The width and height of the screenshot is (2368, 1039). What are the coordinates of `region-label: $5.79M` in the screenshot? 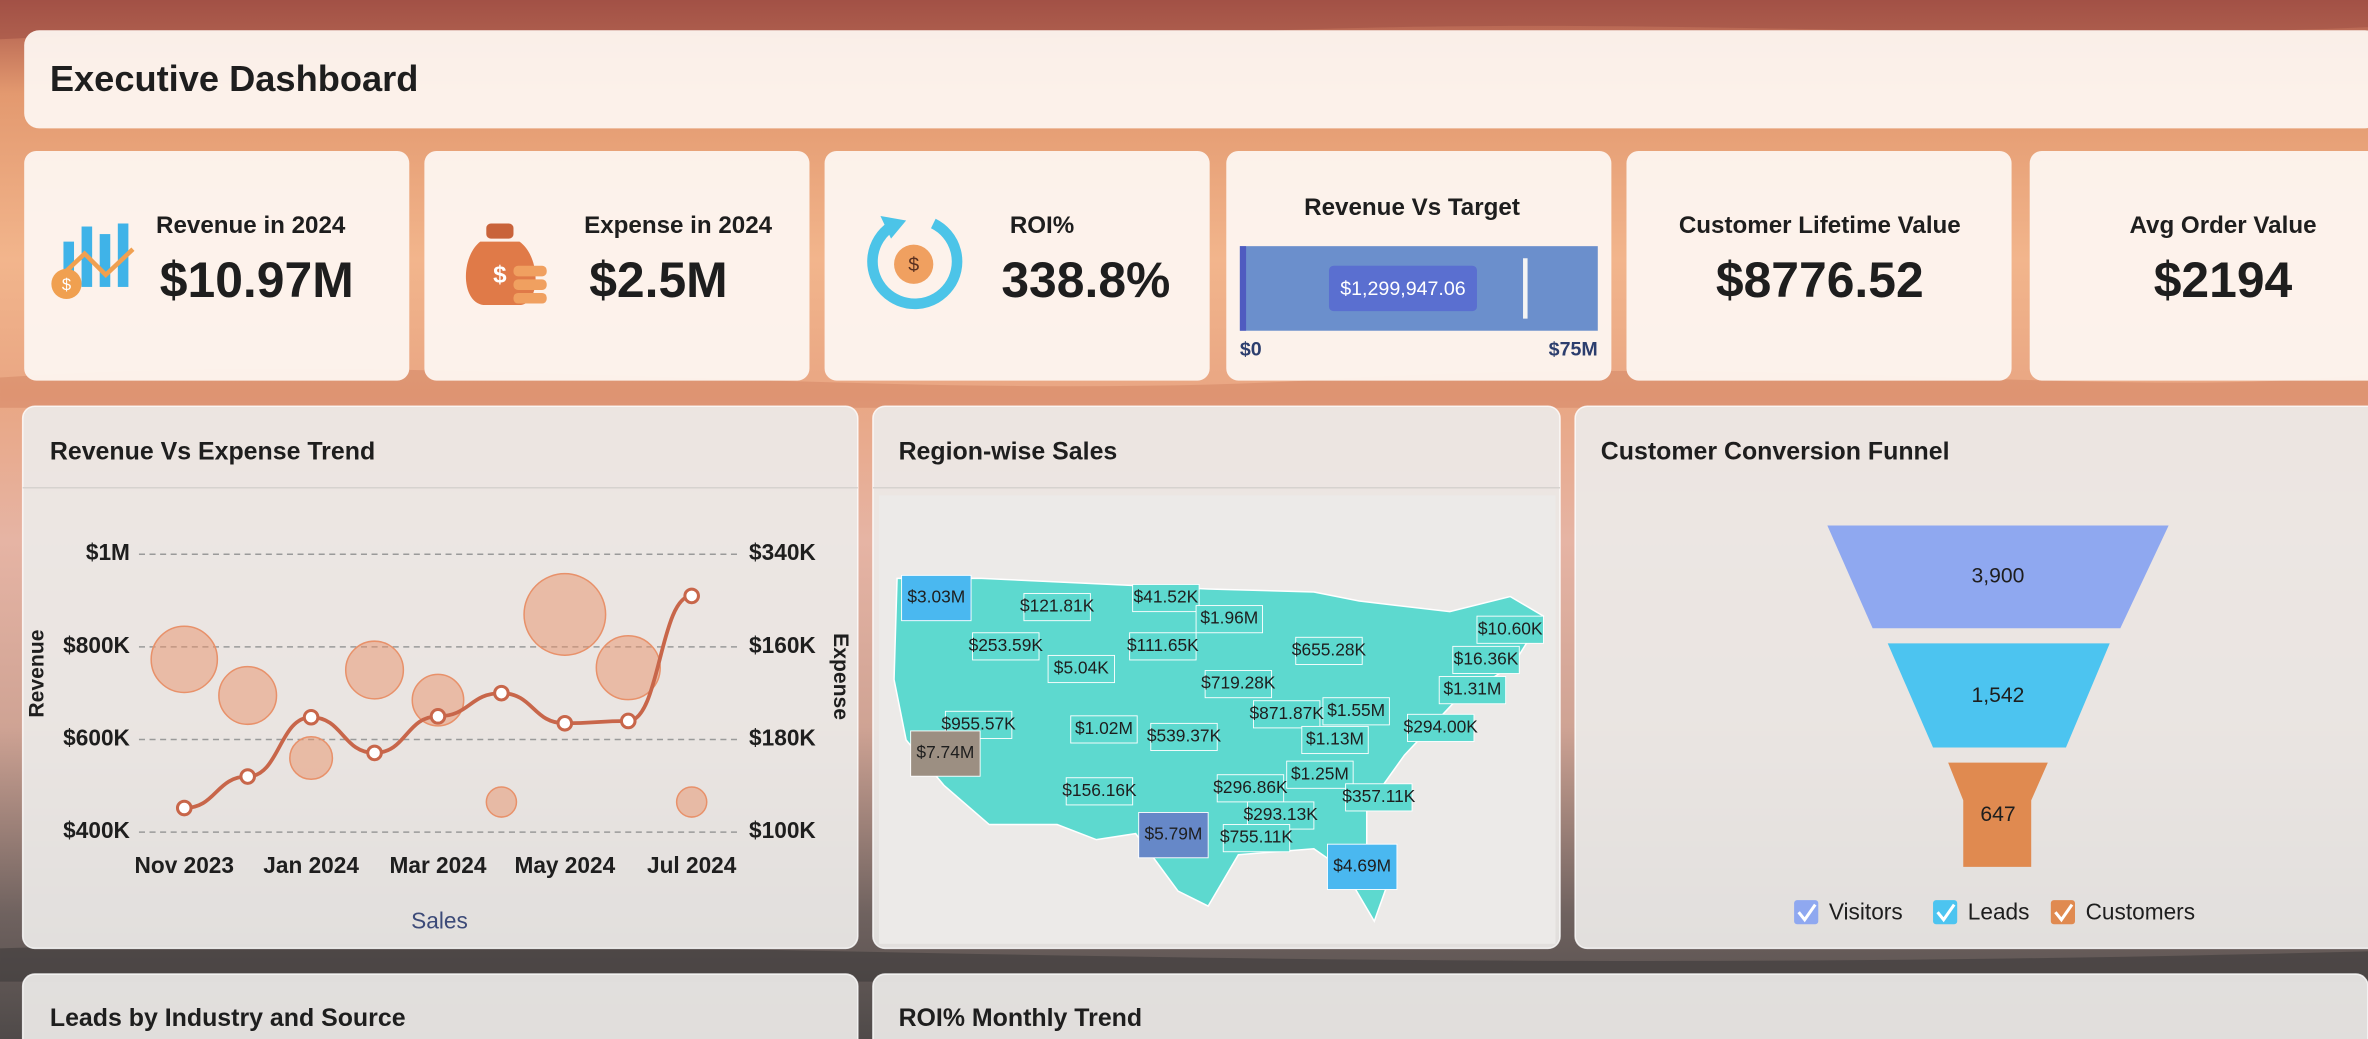 It's located at (1173, 834).